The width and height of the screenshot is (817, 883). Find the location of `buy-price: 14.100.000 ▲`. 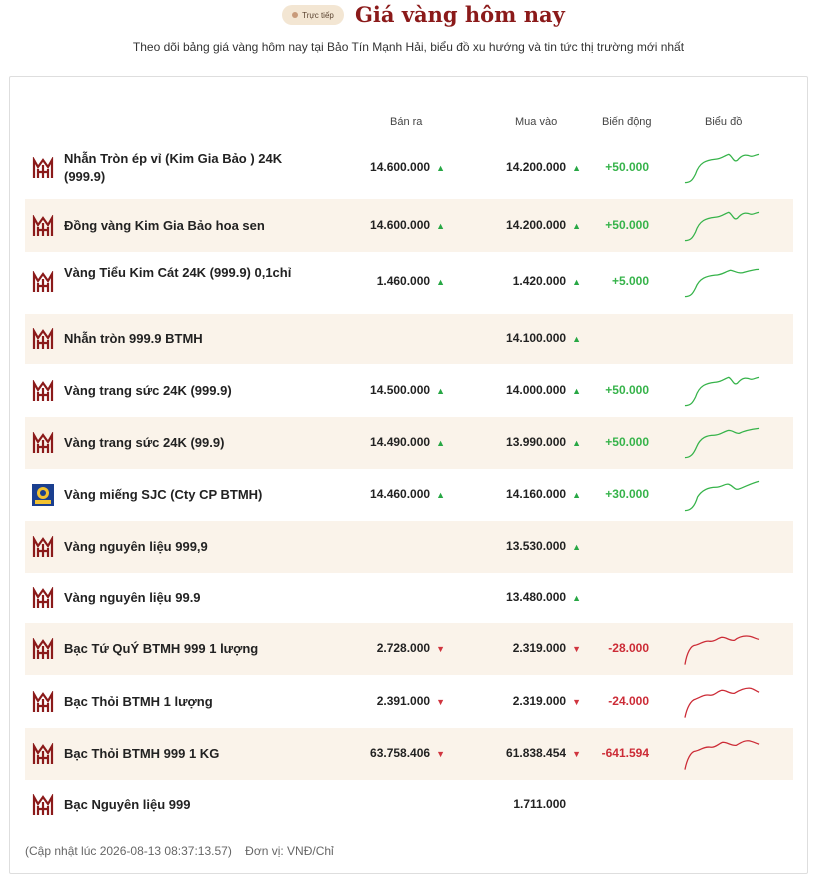

buy-price: 14.100.000 ▲ is located at coordinates (543, 338).